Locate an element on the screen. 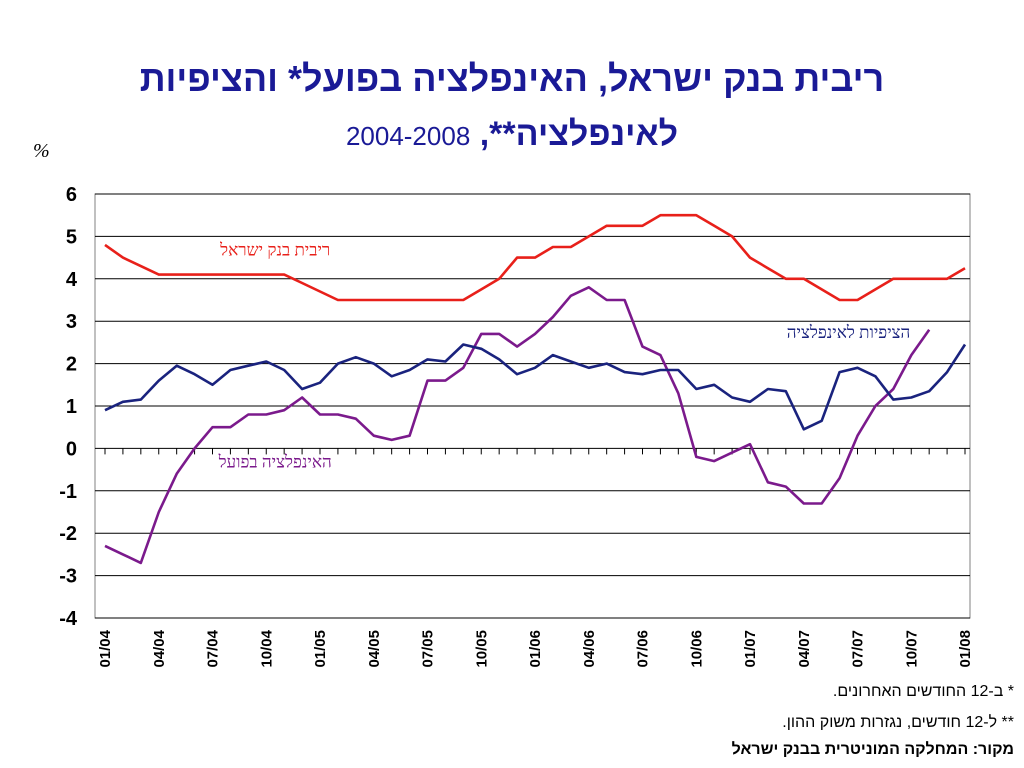 This screenshot has width=1024, height=768. x-tick-label: 10/05 is located at coordinates (481, 649).